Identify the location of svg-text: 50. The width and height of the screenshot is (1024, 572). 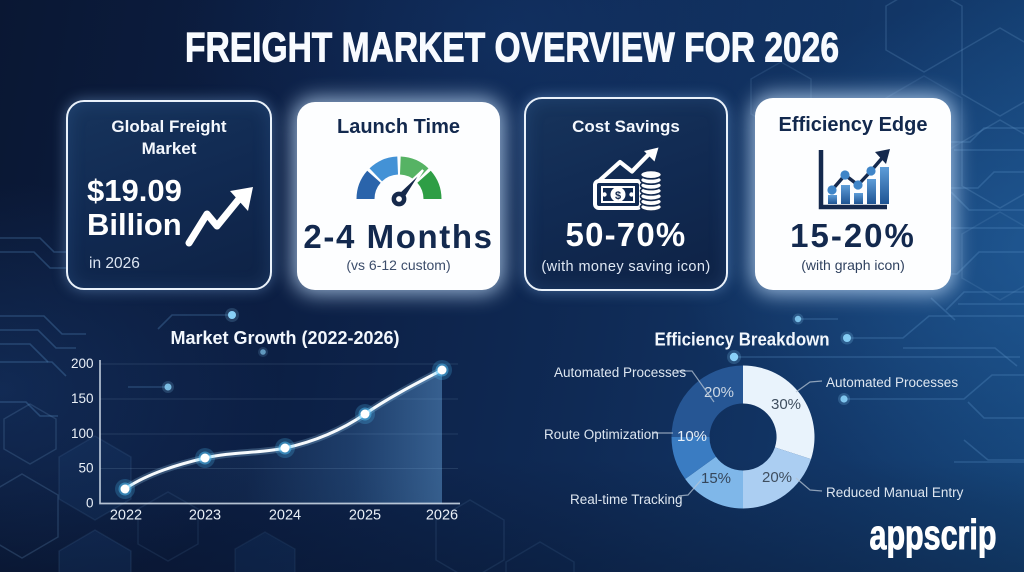
(85, 468).